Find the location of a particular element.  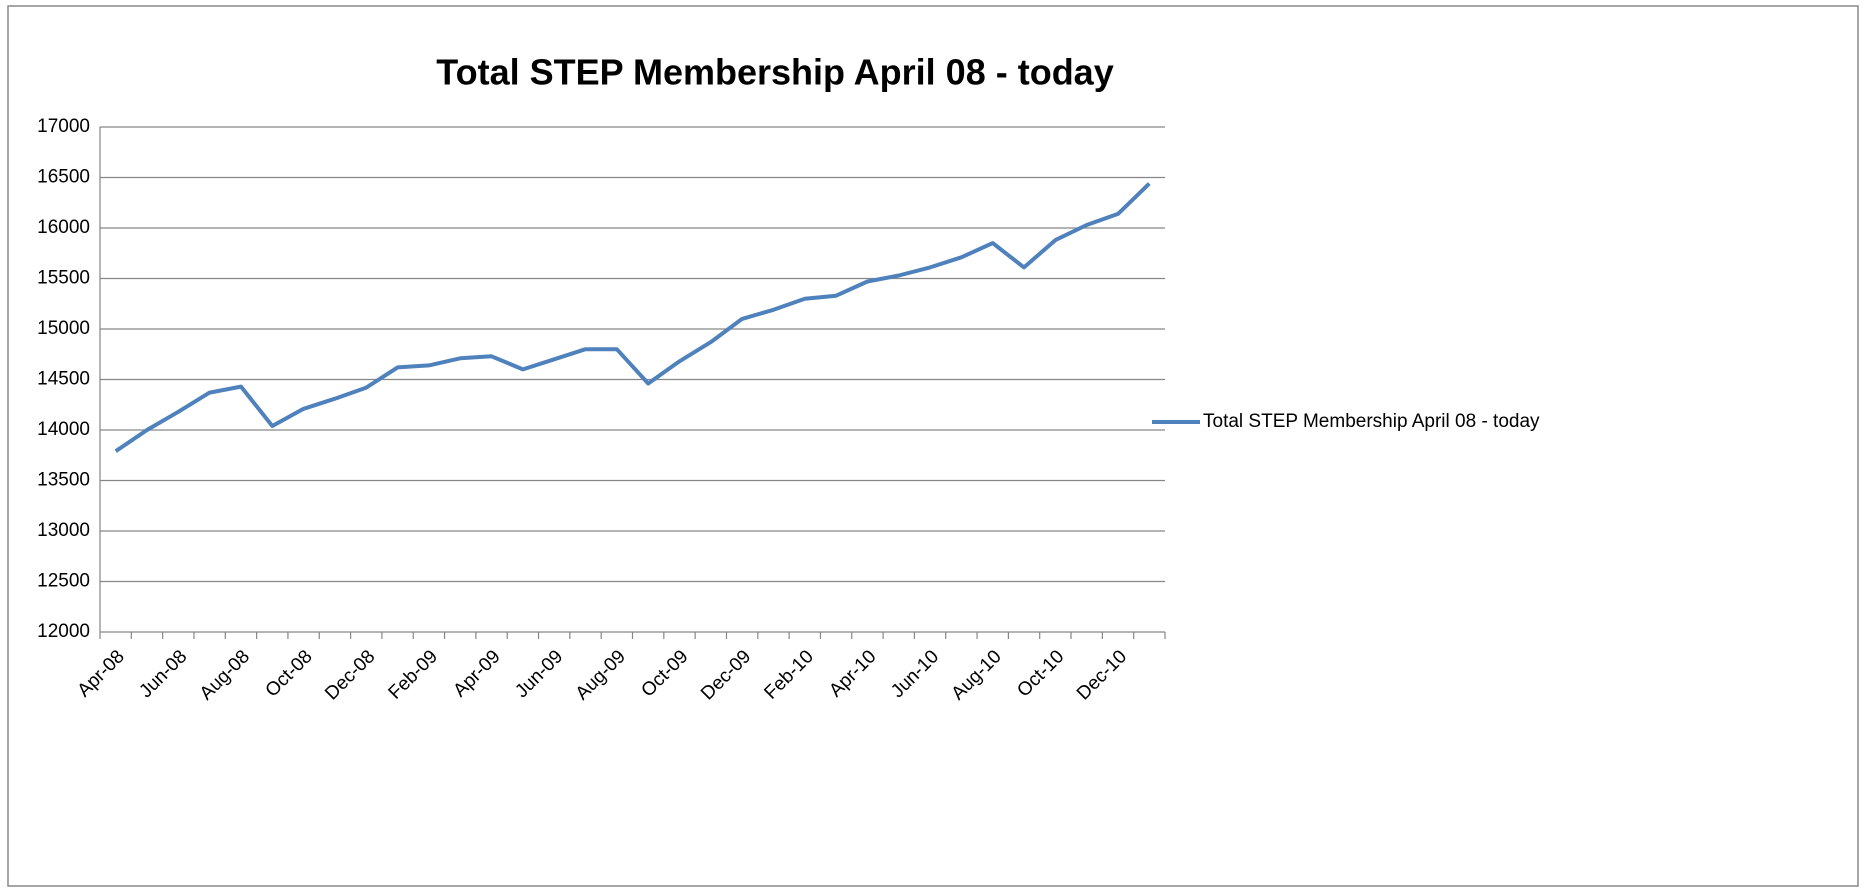

y-tick-label: 17000 is located at coordinates (63, 126).